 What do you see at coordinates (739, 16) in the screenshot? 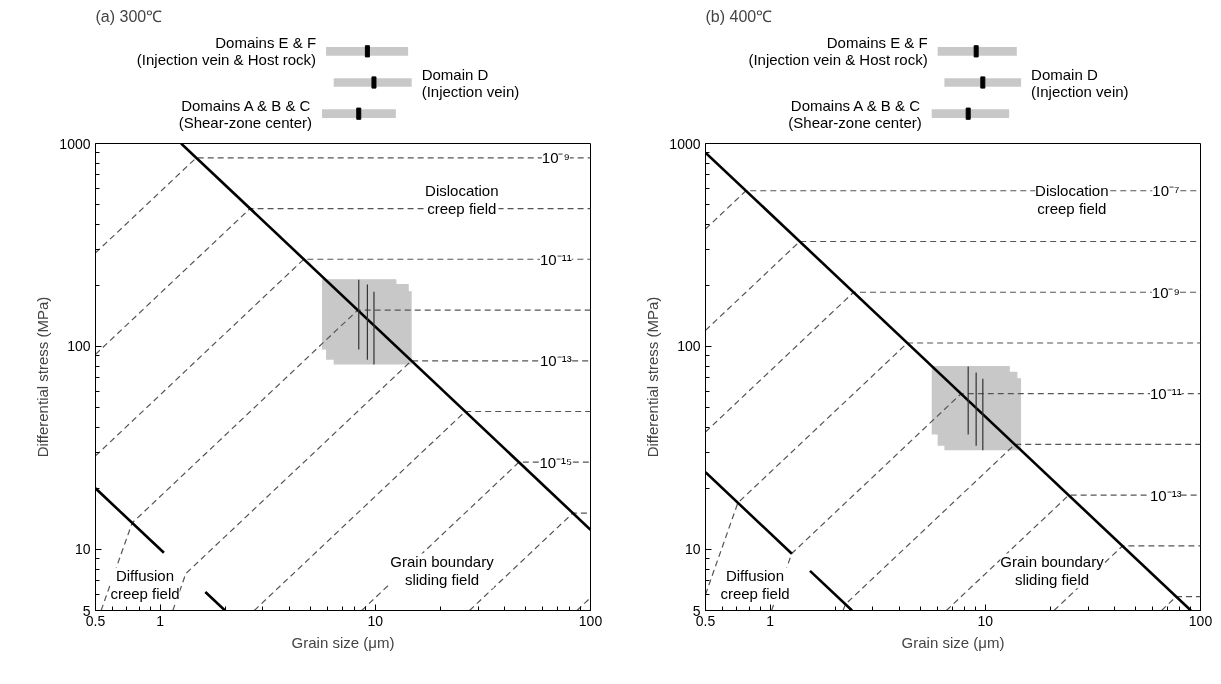
I see `chart-title: (b) 400℃` at bounding box center [739, 16].